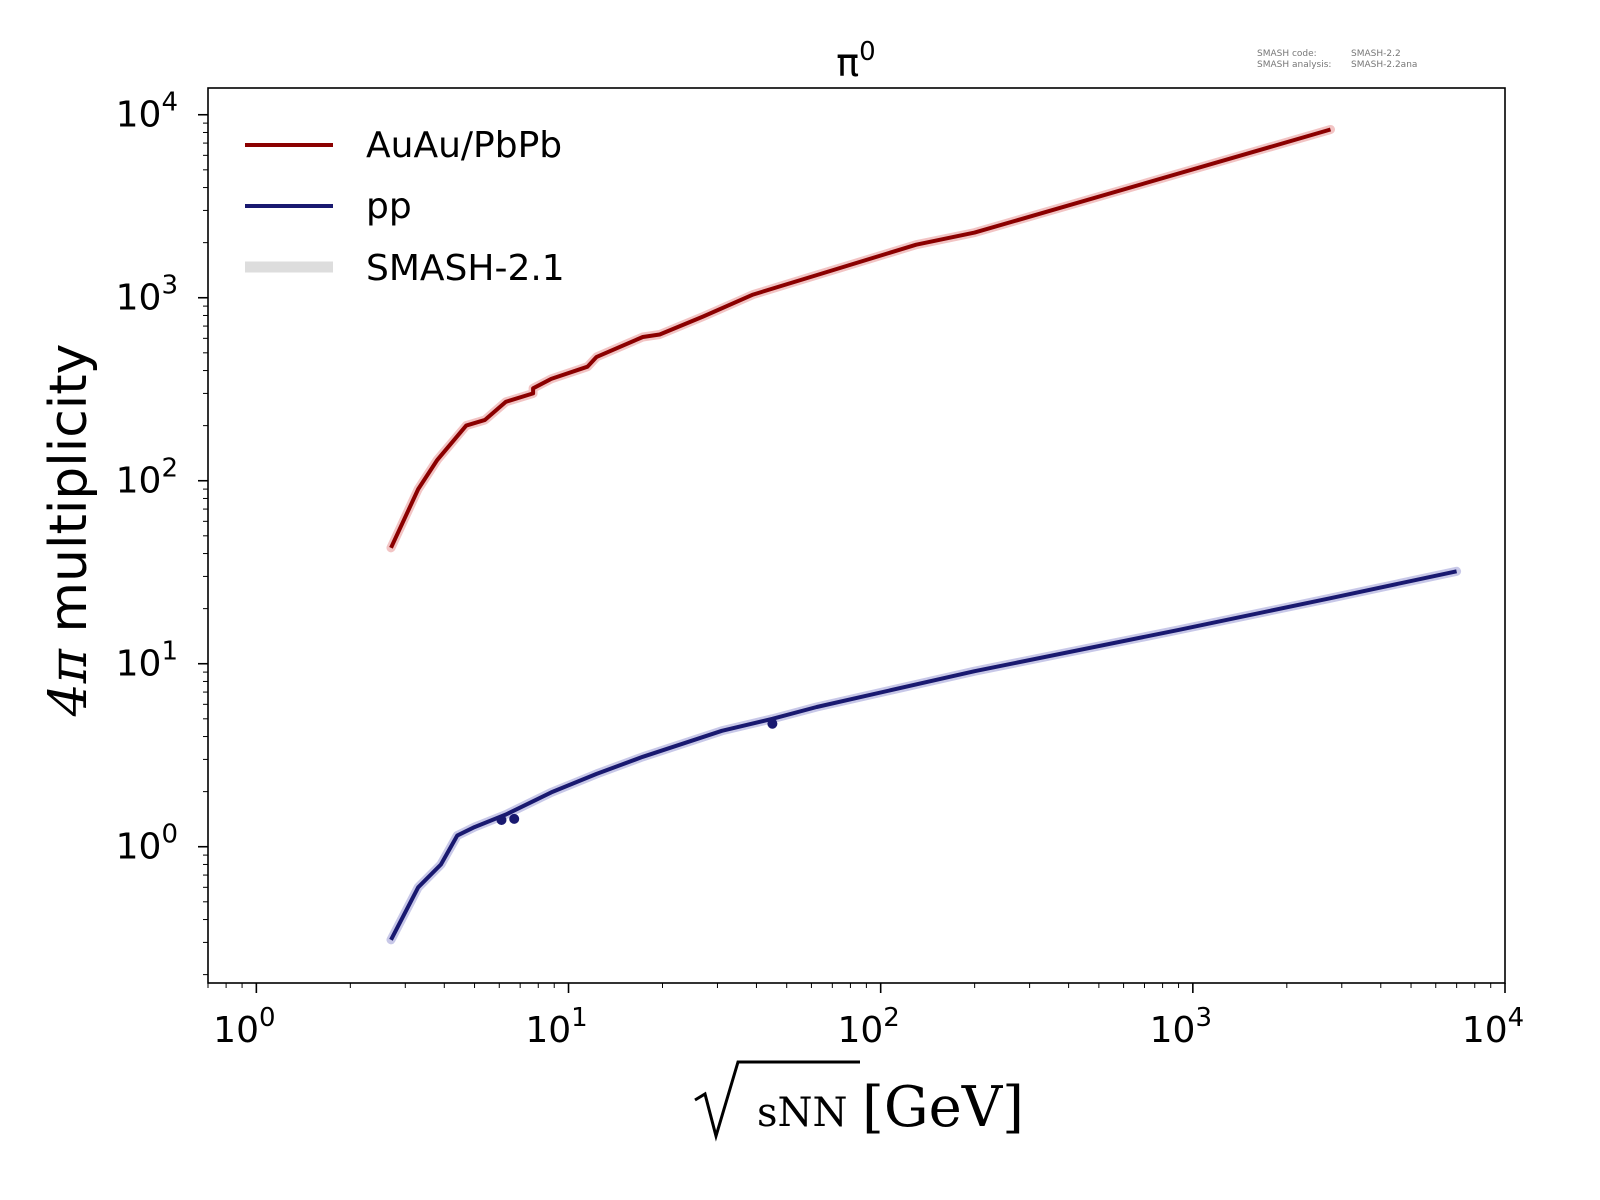 The height and width of the screenshot is (1200, 1600). I want to click on x-axis-ticks: 10⁰ 10¹ 10² 10³ 10⁴, so click(865, 1017).